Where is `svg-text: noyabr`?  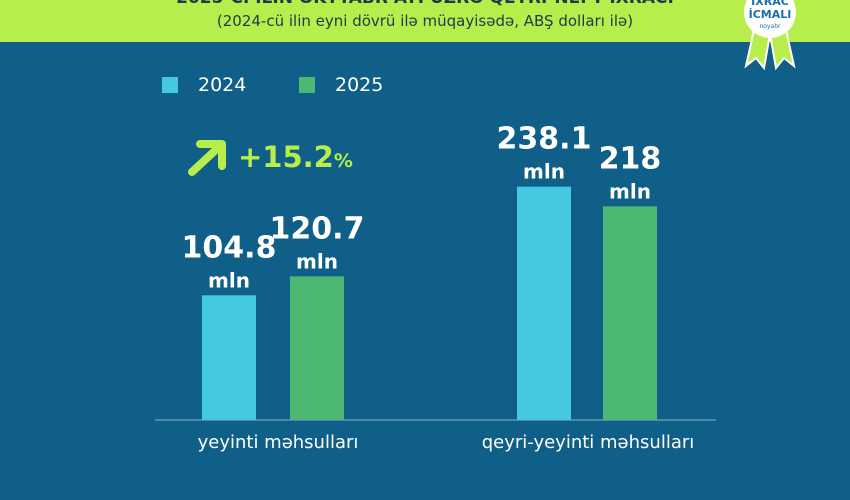
svg-text: noyabr is located at coordinates (771, 26).